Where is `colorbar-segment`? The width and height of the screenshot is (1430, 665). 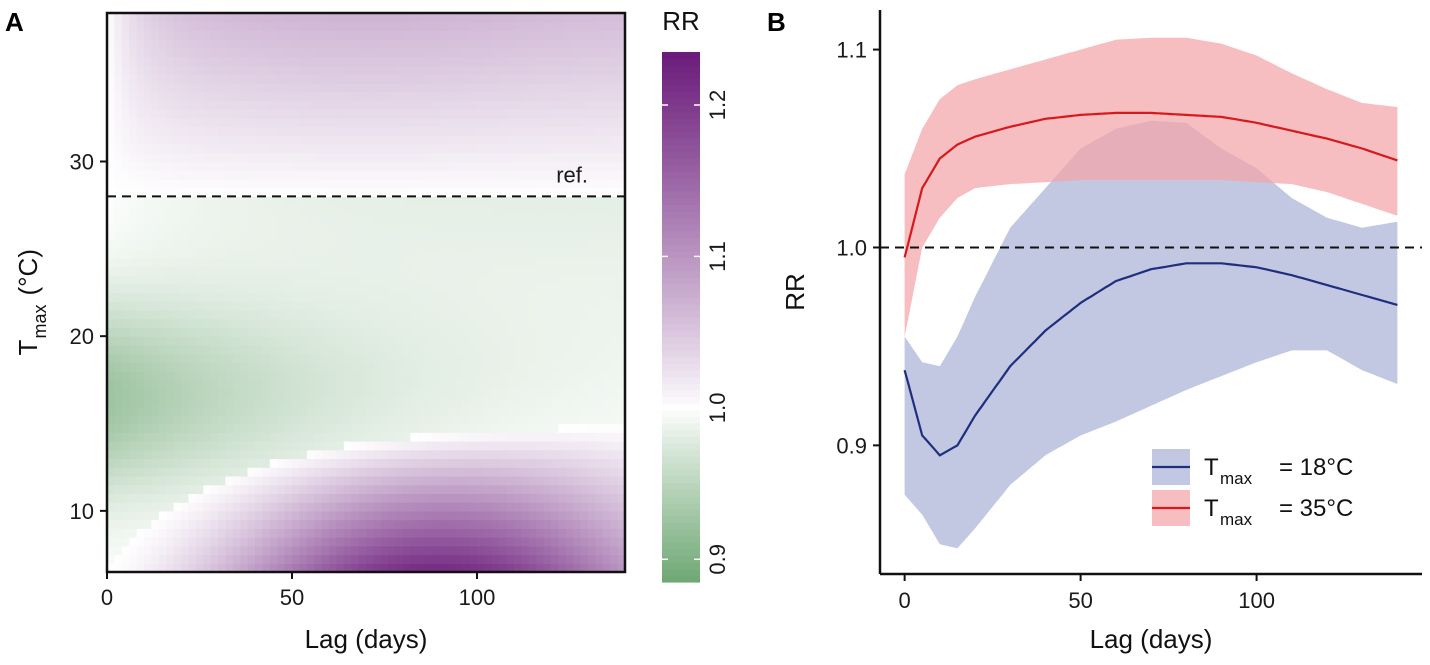 colorbar-segment is located at coordinates (681, 572).